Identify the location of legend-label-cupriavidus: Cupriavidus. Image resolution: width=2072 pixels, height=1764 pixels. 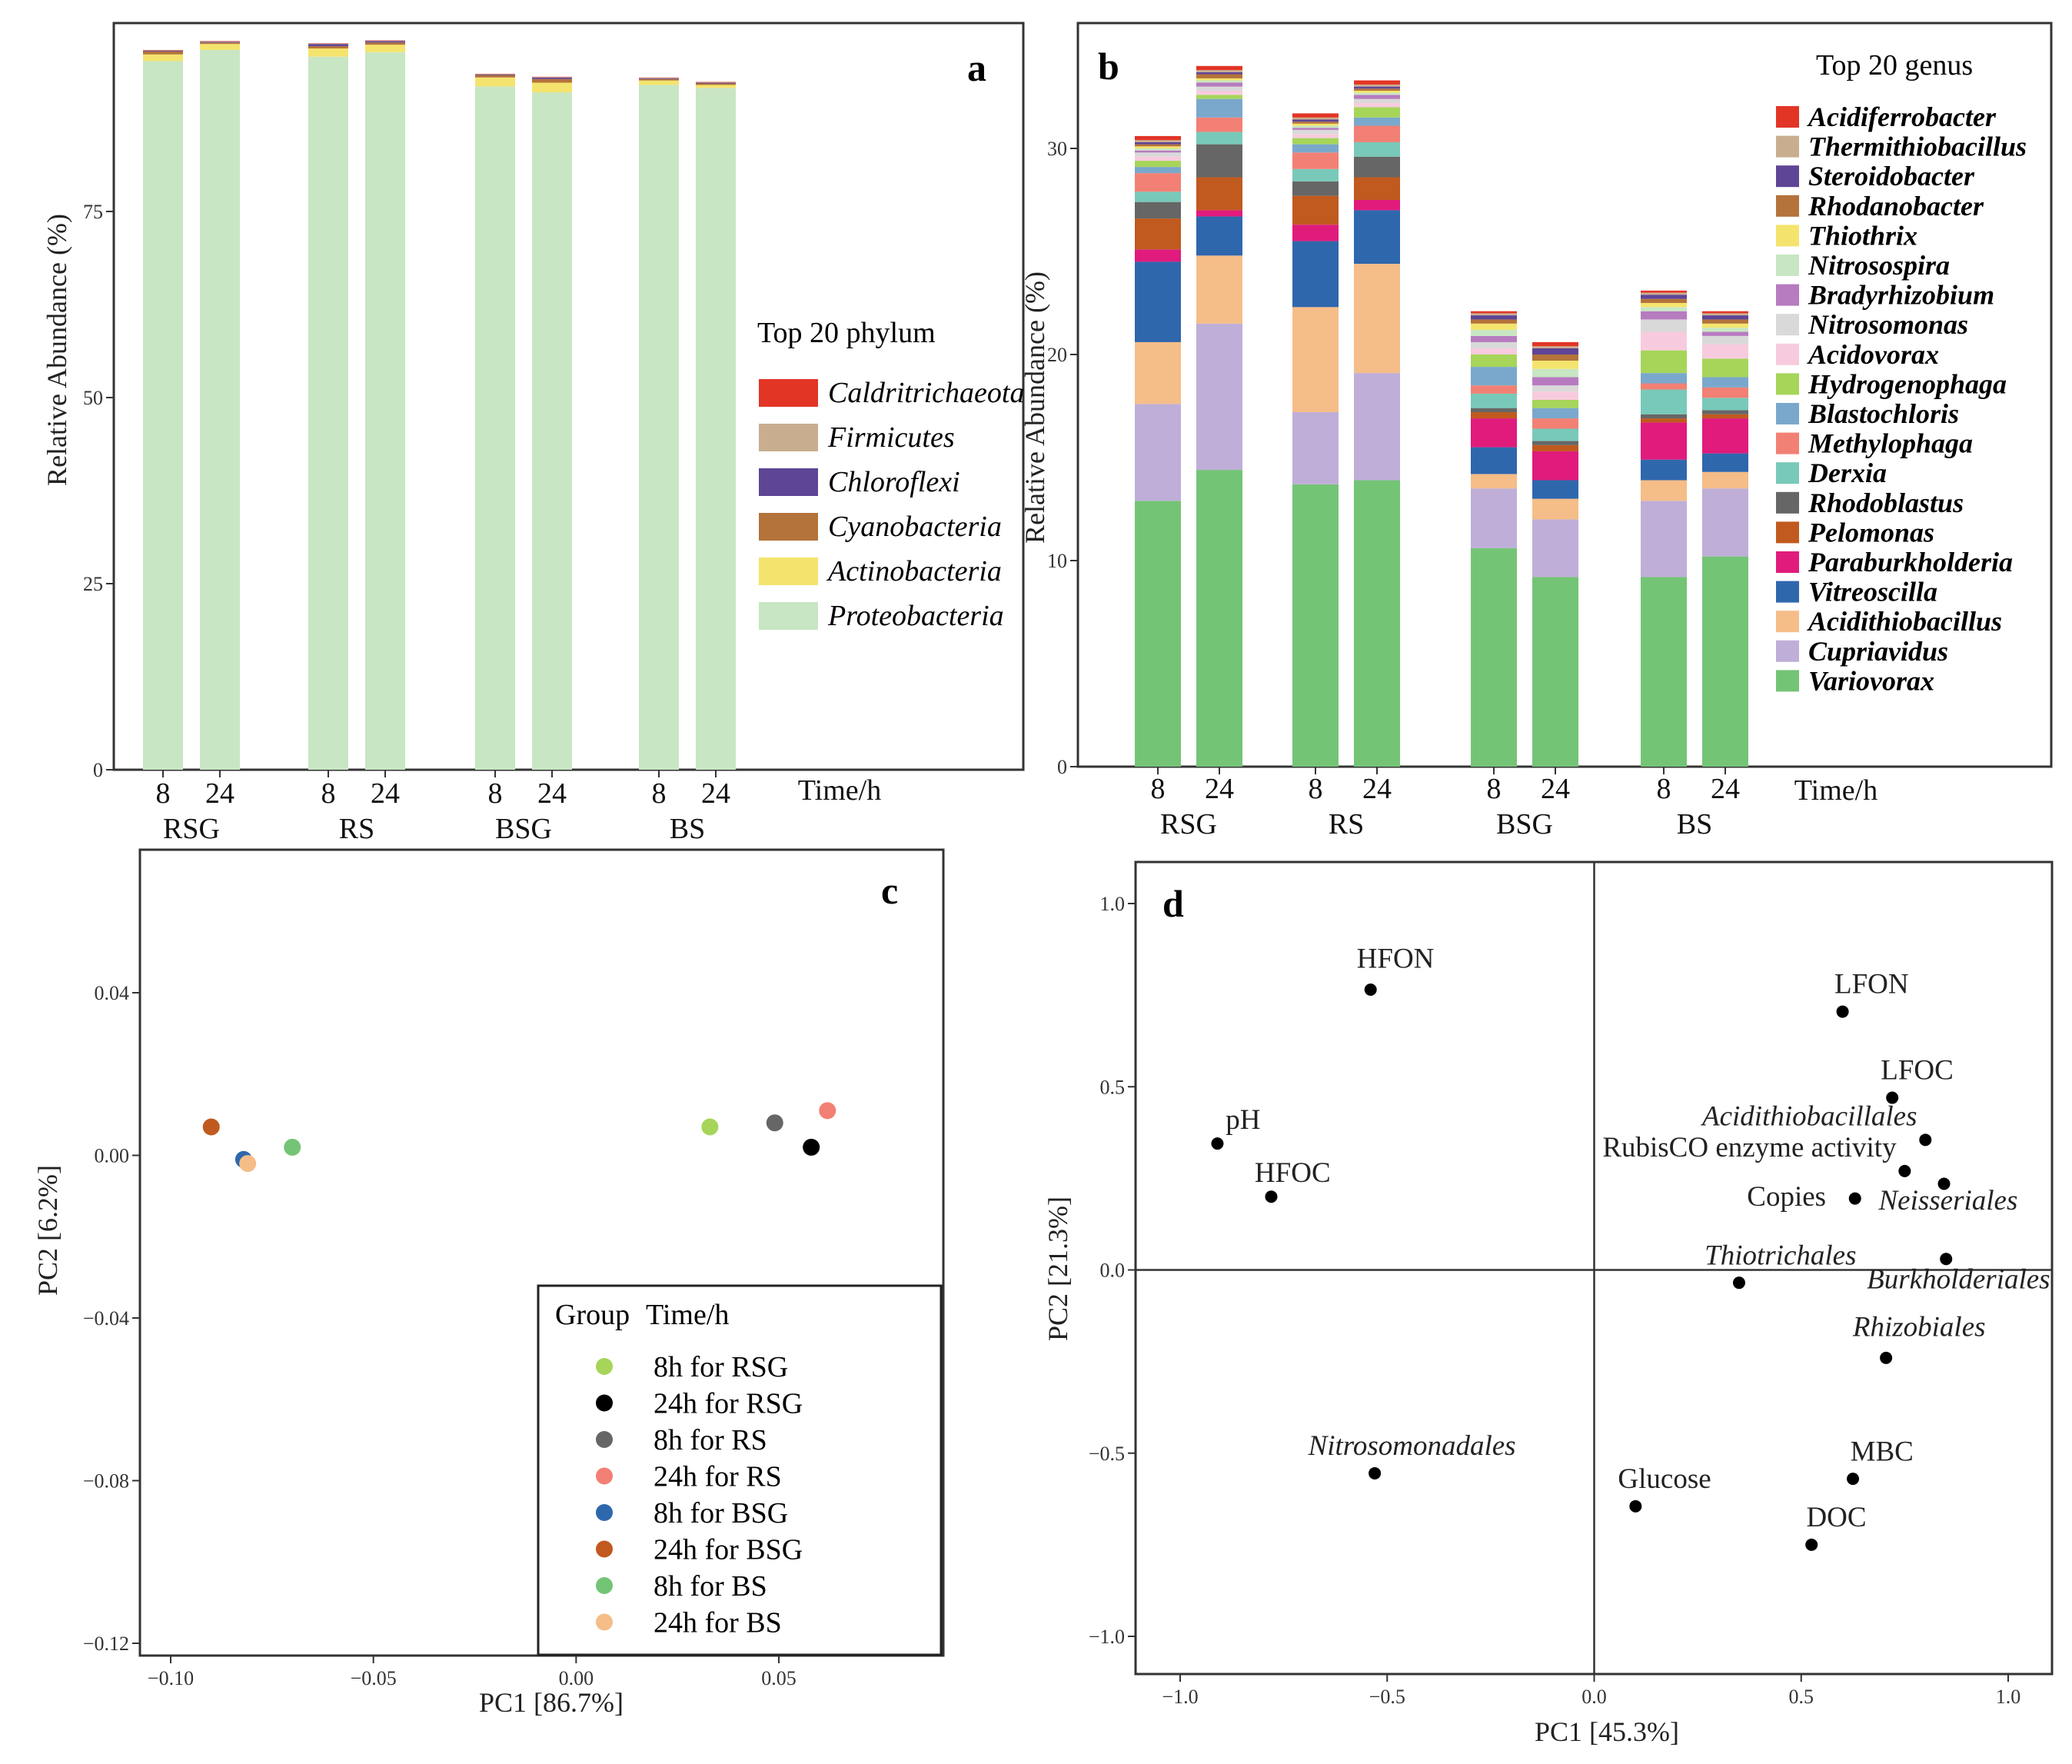
(1878, 651).